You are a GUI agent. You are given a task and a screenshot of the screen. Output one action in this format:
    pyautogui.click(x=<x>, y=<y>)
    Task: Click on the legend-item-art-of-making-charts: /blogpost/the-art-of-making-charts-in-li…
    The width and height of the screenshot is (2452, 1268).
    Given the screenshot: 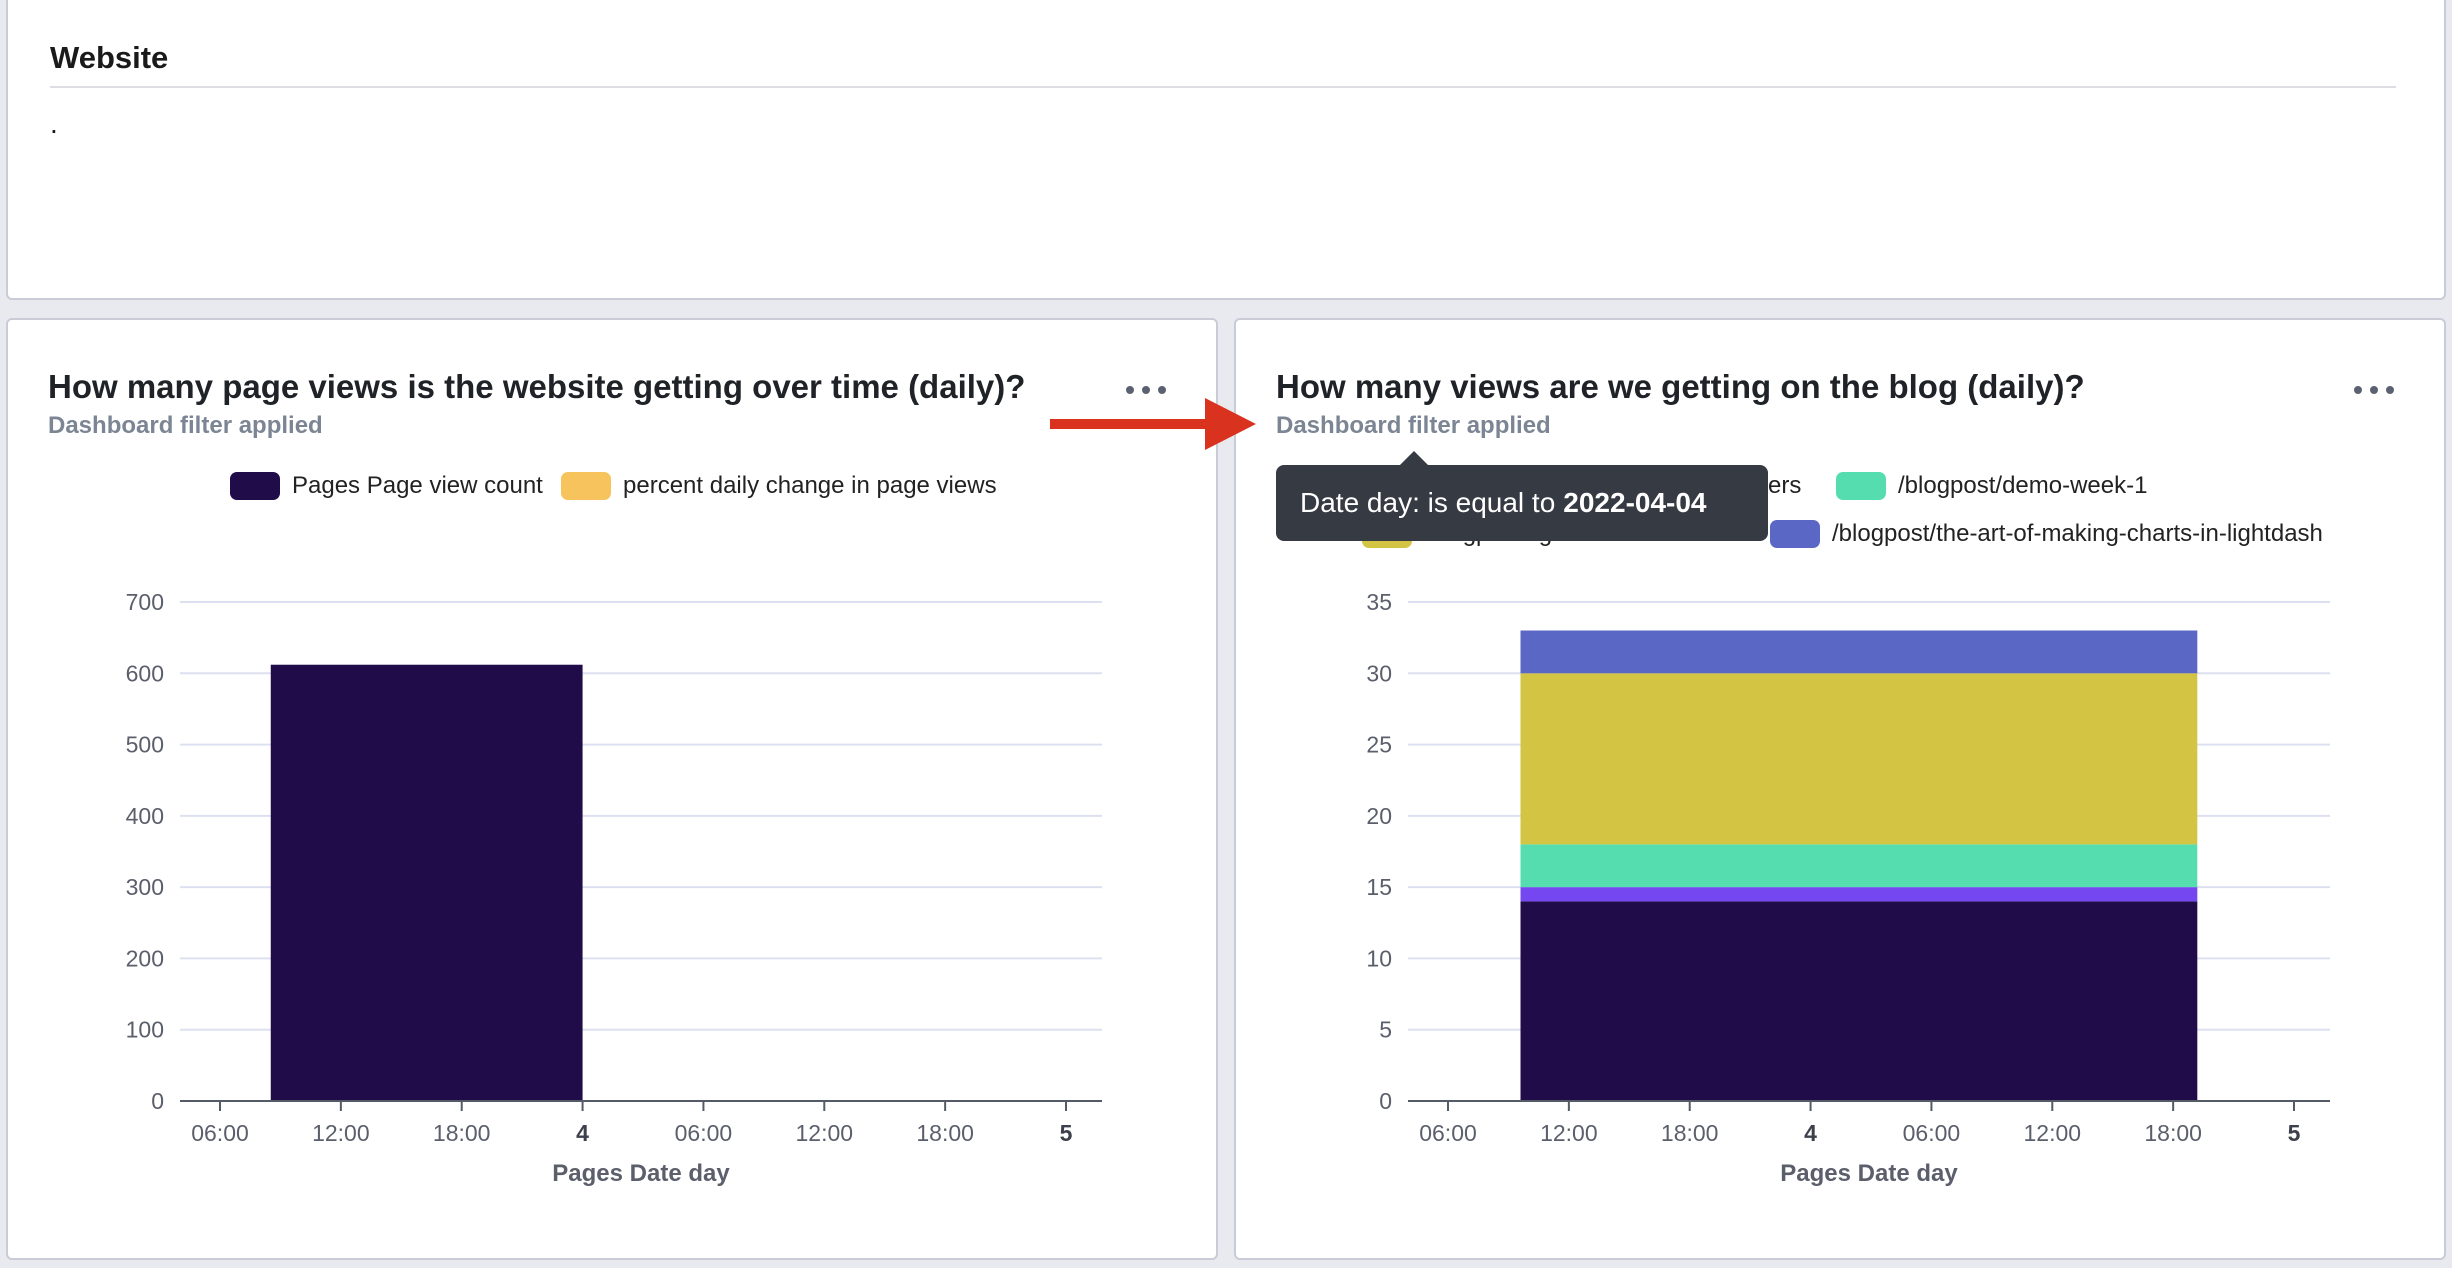 What is the action you would take?
    pyautogui.click(x=2046, y=534)
    